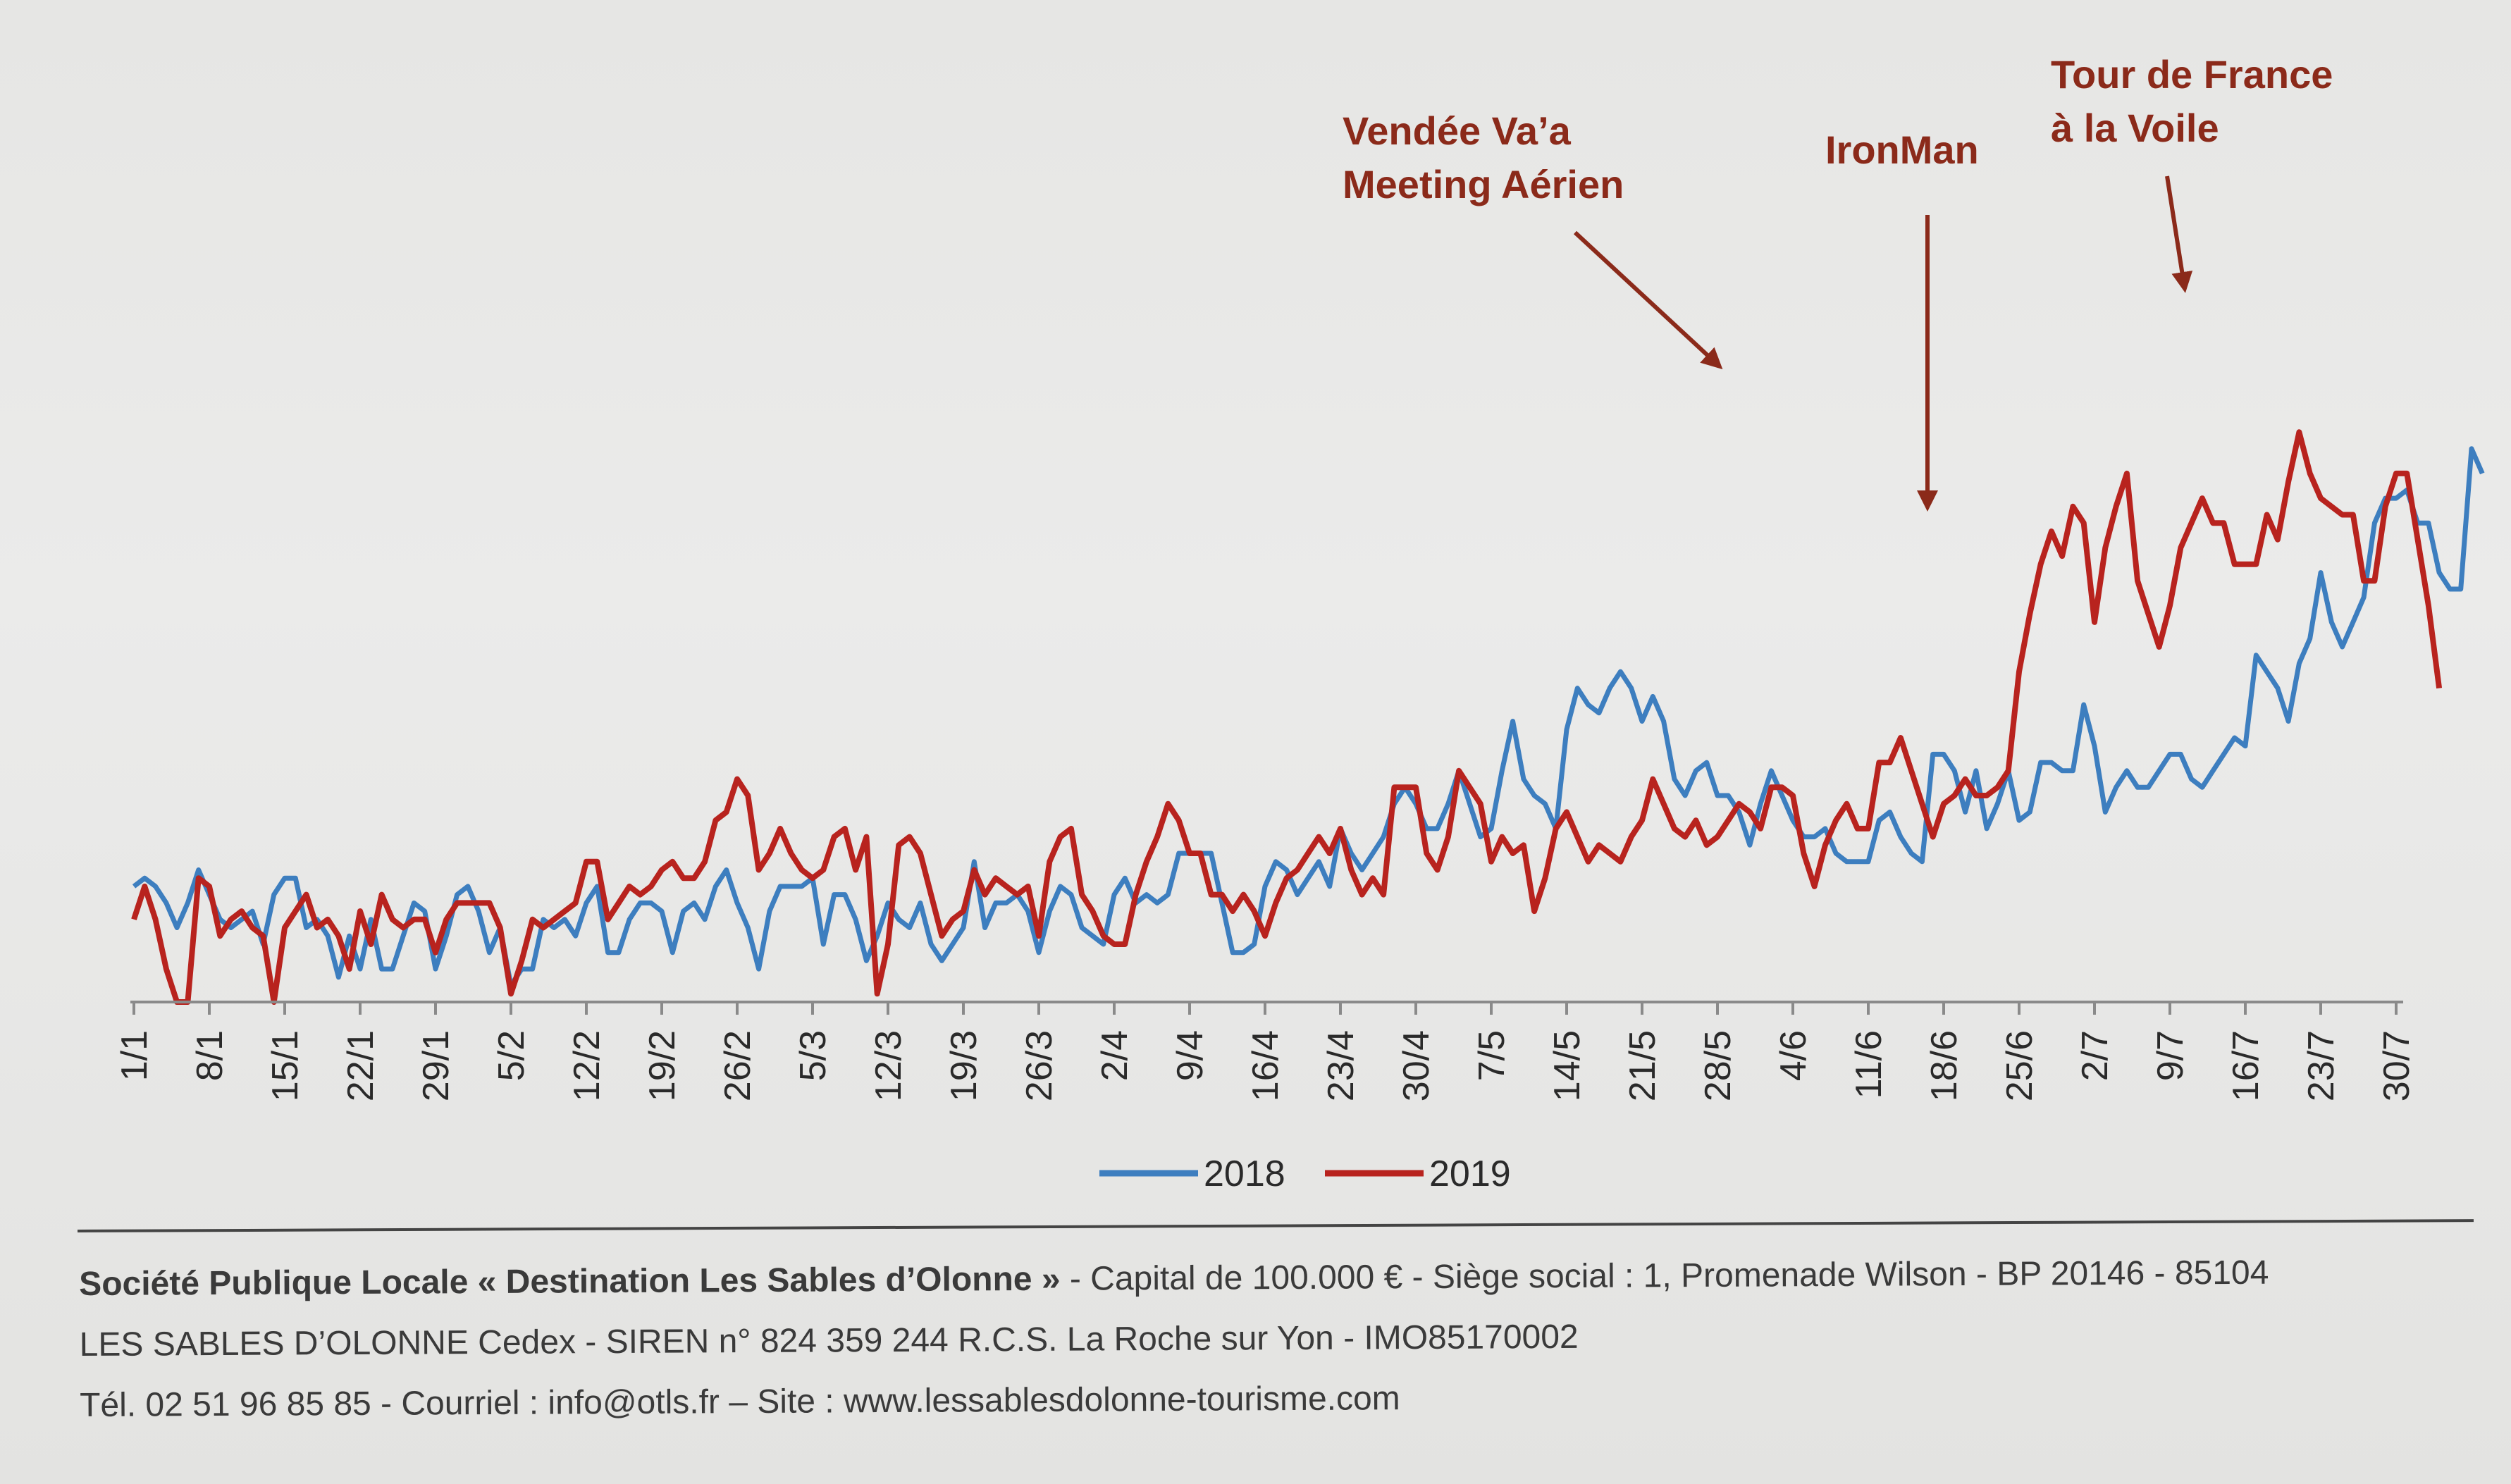 The height and width of the screenshot is (1484, 2511). What do you see at coordinates (1902, 150) in the screenshot?
I see `annotation-label: IronMan` at bounding box center [1902, 150].